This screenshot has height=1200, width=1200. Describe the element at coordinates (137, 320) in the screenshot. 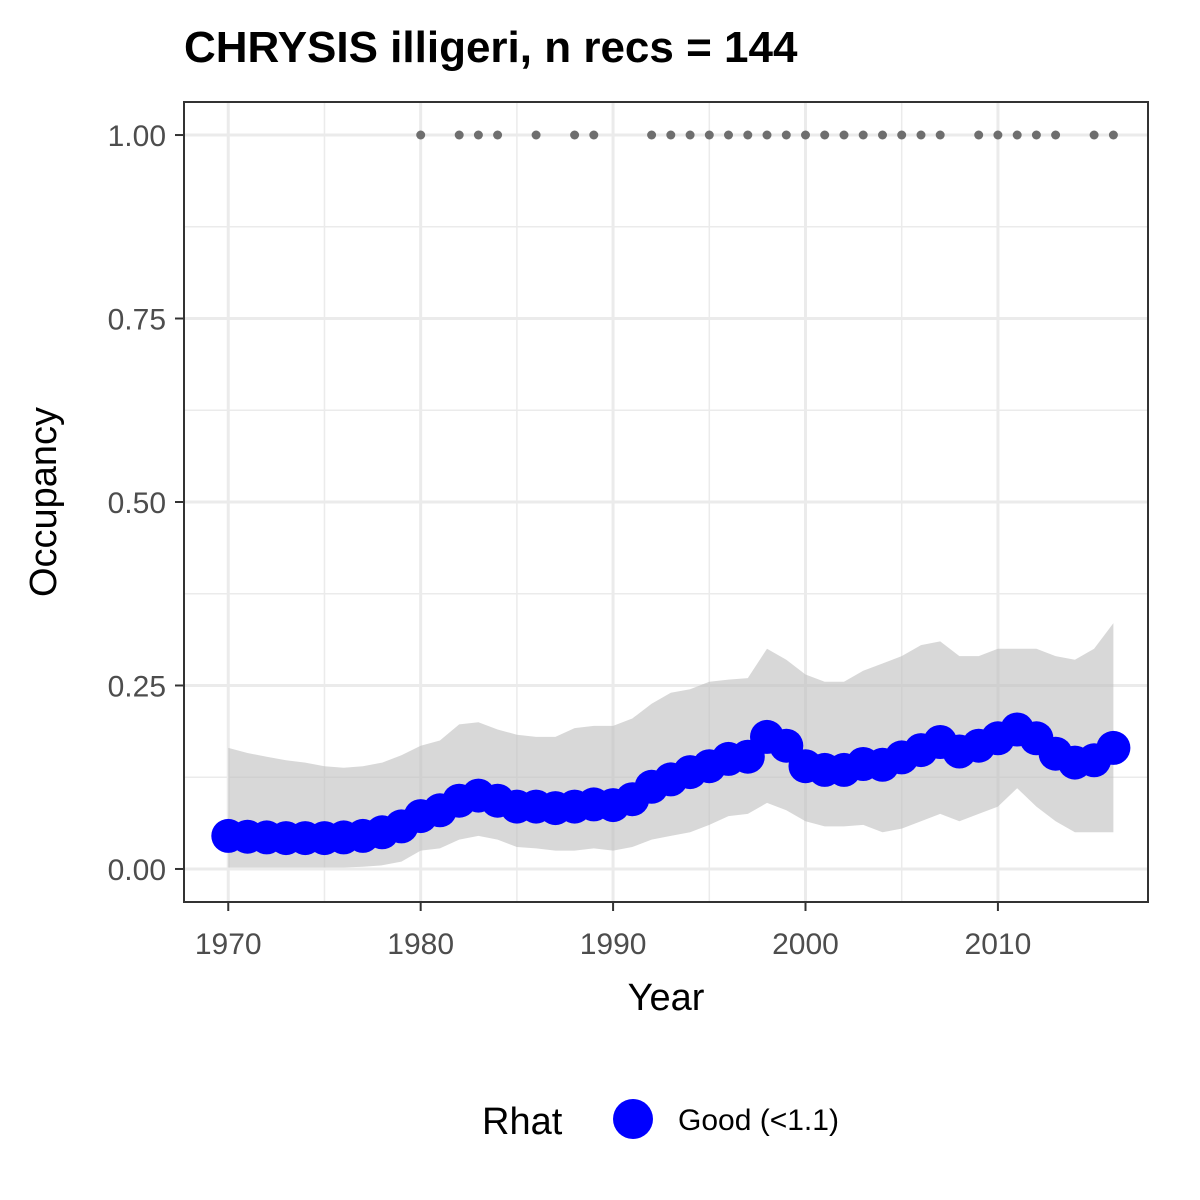

I see `y-tick-label: 0.75` at that location.